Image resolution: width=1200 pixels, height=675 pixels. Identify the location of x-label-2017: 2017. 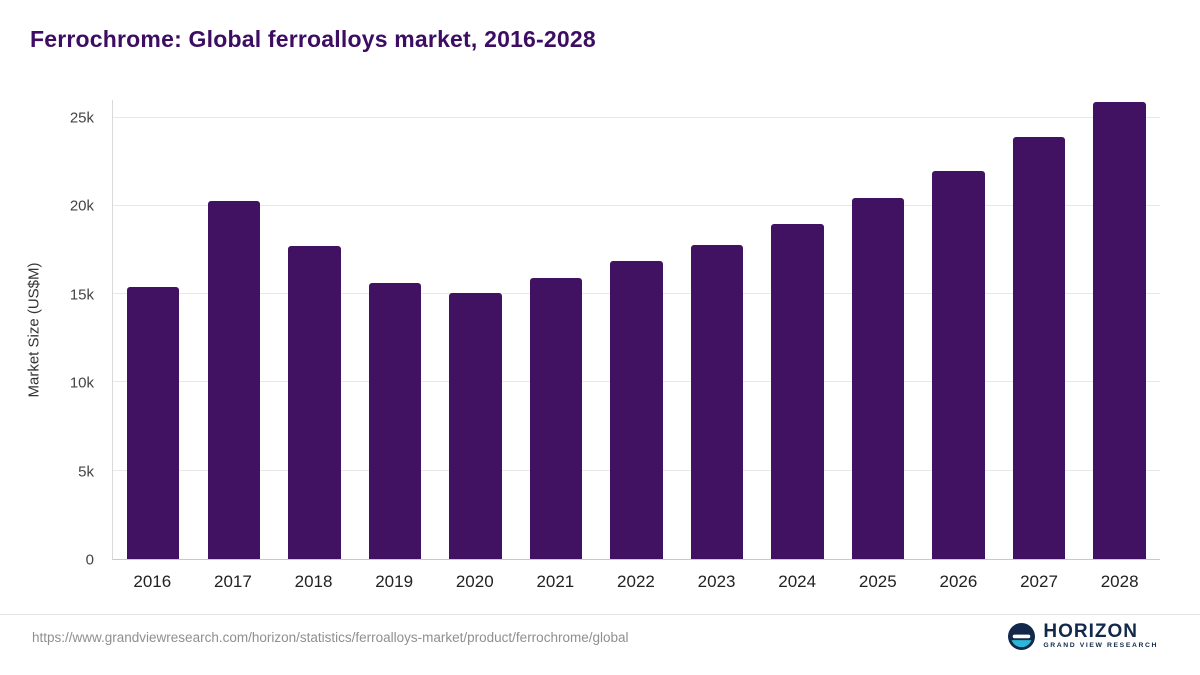
(233, 581).